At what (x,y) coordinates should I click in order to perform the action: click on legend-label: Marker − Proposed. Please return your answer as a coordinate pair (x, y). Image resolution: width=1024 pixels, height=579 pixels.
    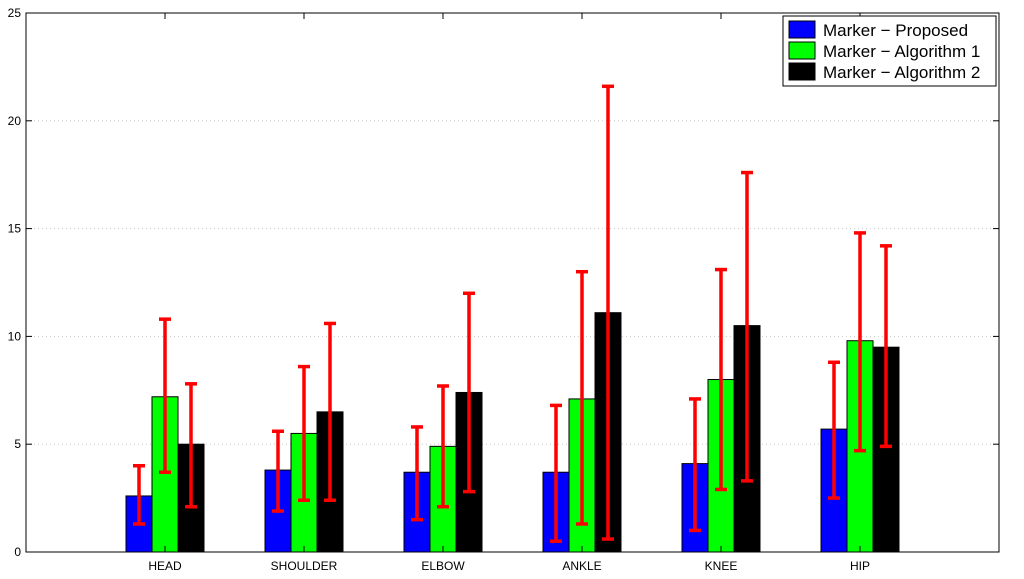
    Looking at the image, I should click on (895, 30).